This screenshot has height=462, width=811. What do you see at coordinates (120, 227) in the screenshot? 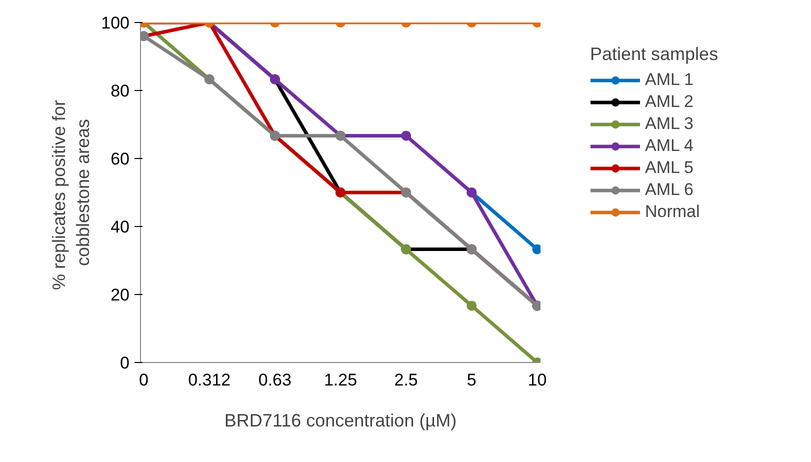
I see `y-tick-label: 40` at bounding box center [120, 227].